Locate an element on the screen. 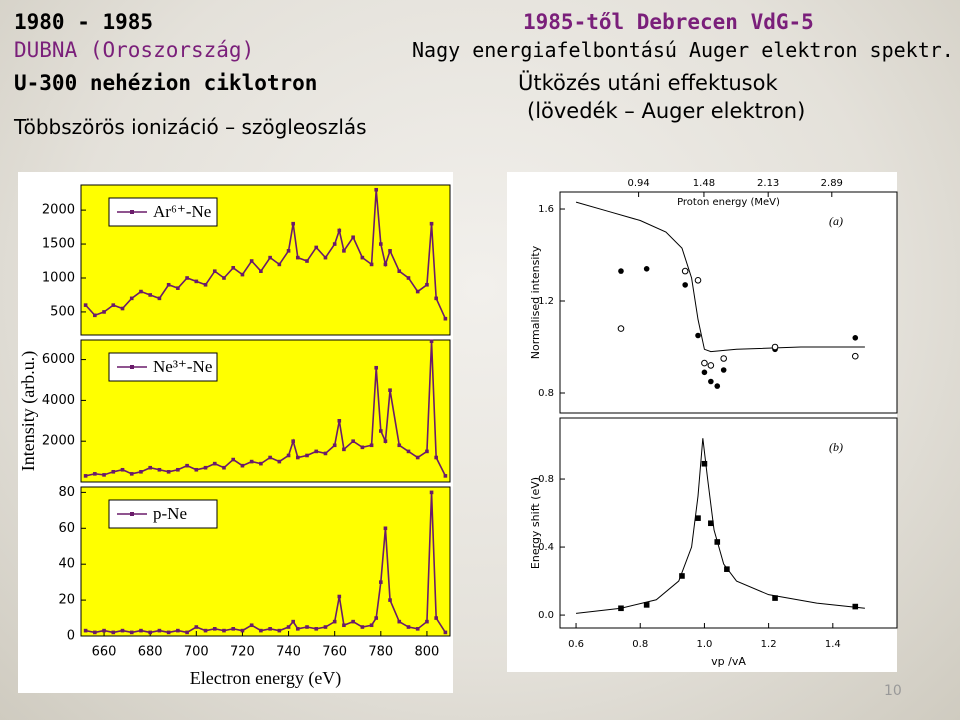 This screenshot has height=720, width=960. y-tick-label: 60 is located at coordinates (66, 528).